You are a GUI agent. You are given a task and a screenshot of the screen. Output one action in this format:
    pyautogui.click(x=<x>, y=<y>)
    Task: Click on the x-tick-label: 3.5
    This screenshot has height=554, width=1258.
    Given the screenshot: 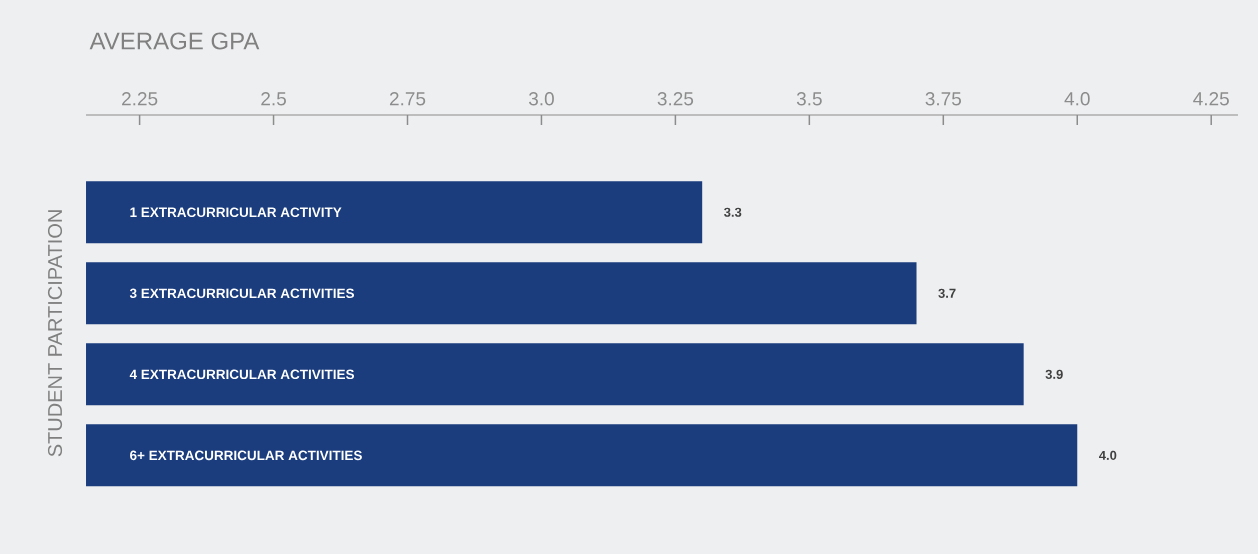 What is the action you would take?
    pyautogui.click(x=809, y=99)
    